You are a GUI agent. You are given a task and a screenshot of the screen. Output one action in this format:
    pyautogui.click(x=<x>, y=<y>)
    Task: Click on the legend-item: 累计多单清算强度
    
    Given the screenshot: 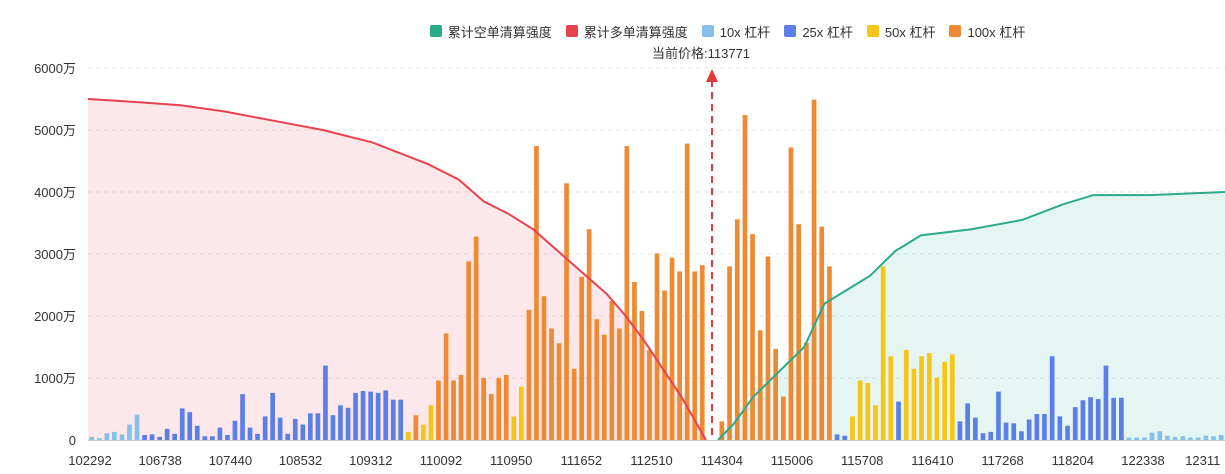 What is the action you would take?
    pyautogui.click(x=626, y=31)
    